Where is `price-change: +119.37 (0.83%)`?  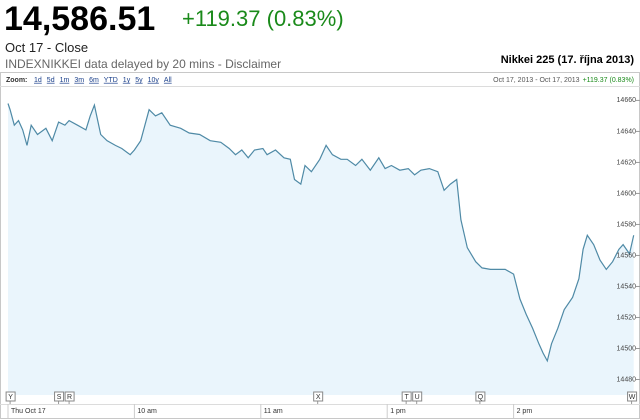
price-change: +119.37 (0.83%) is located at coordinates (263, 18).